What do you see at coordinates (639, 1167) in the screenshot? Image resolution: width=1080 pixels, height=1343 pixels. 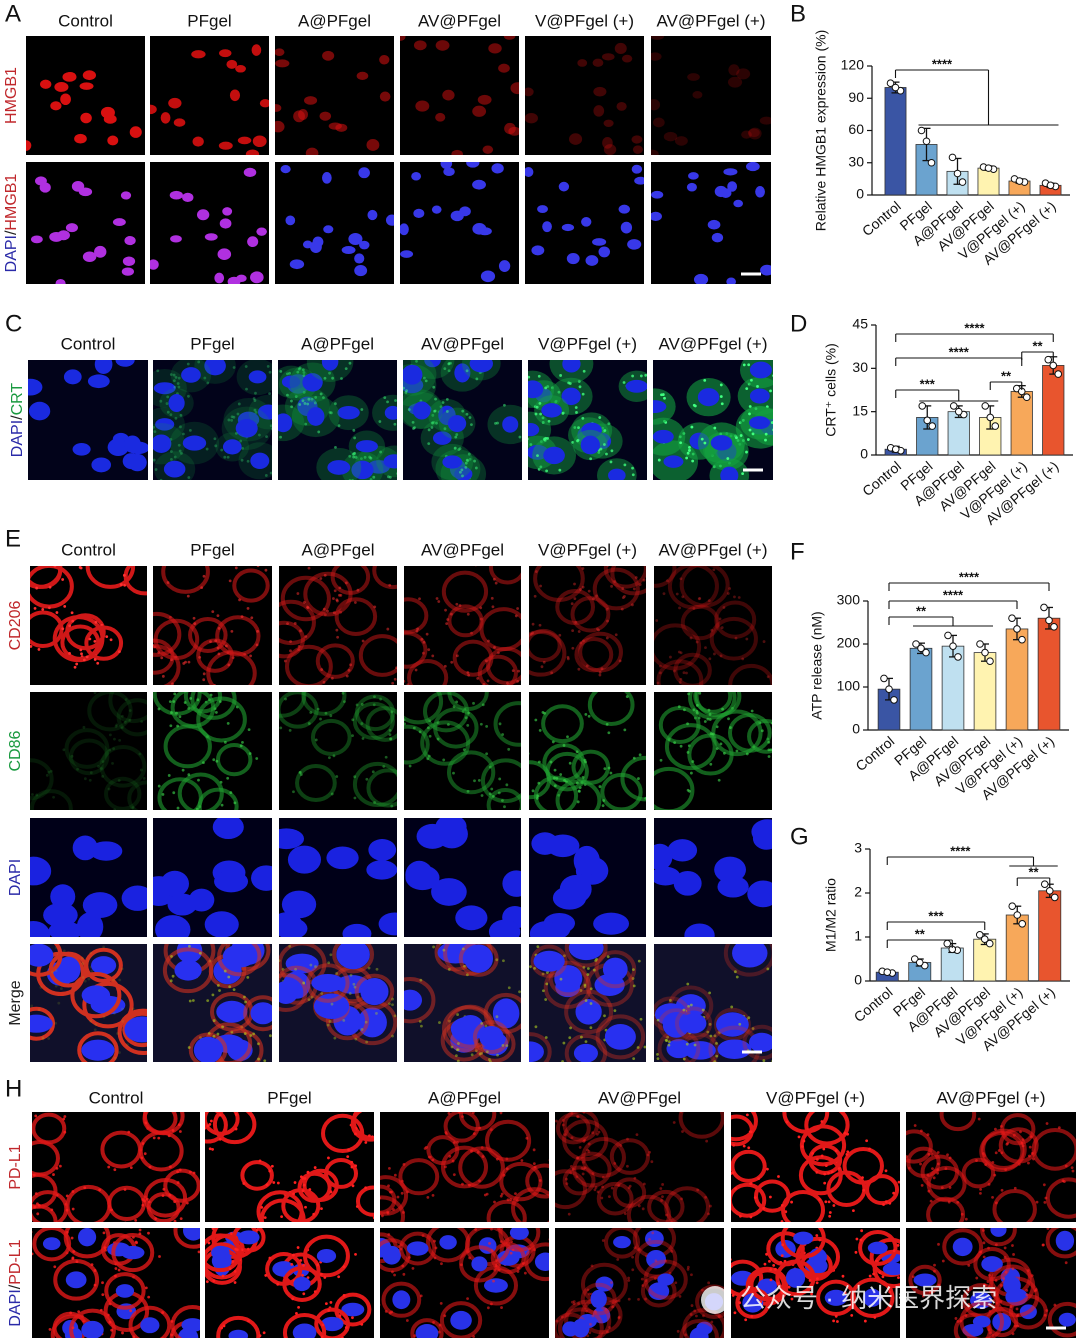 I see `micrograph-bg` at bounding box center [639, 1167].